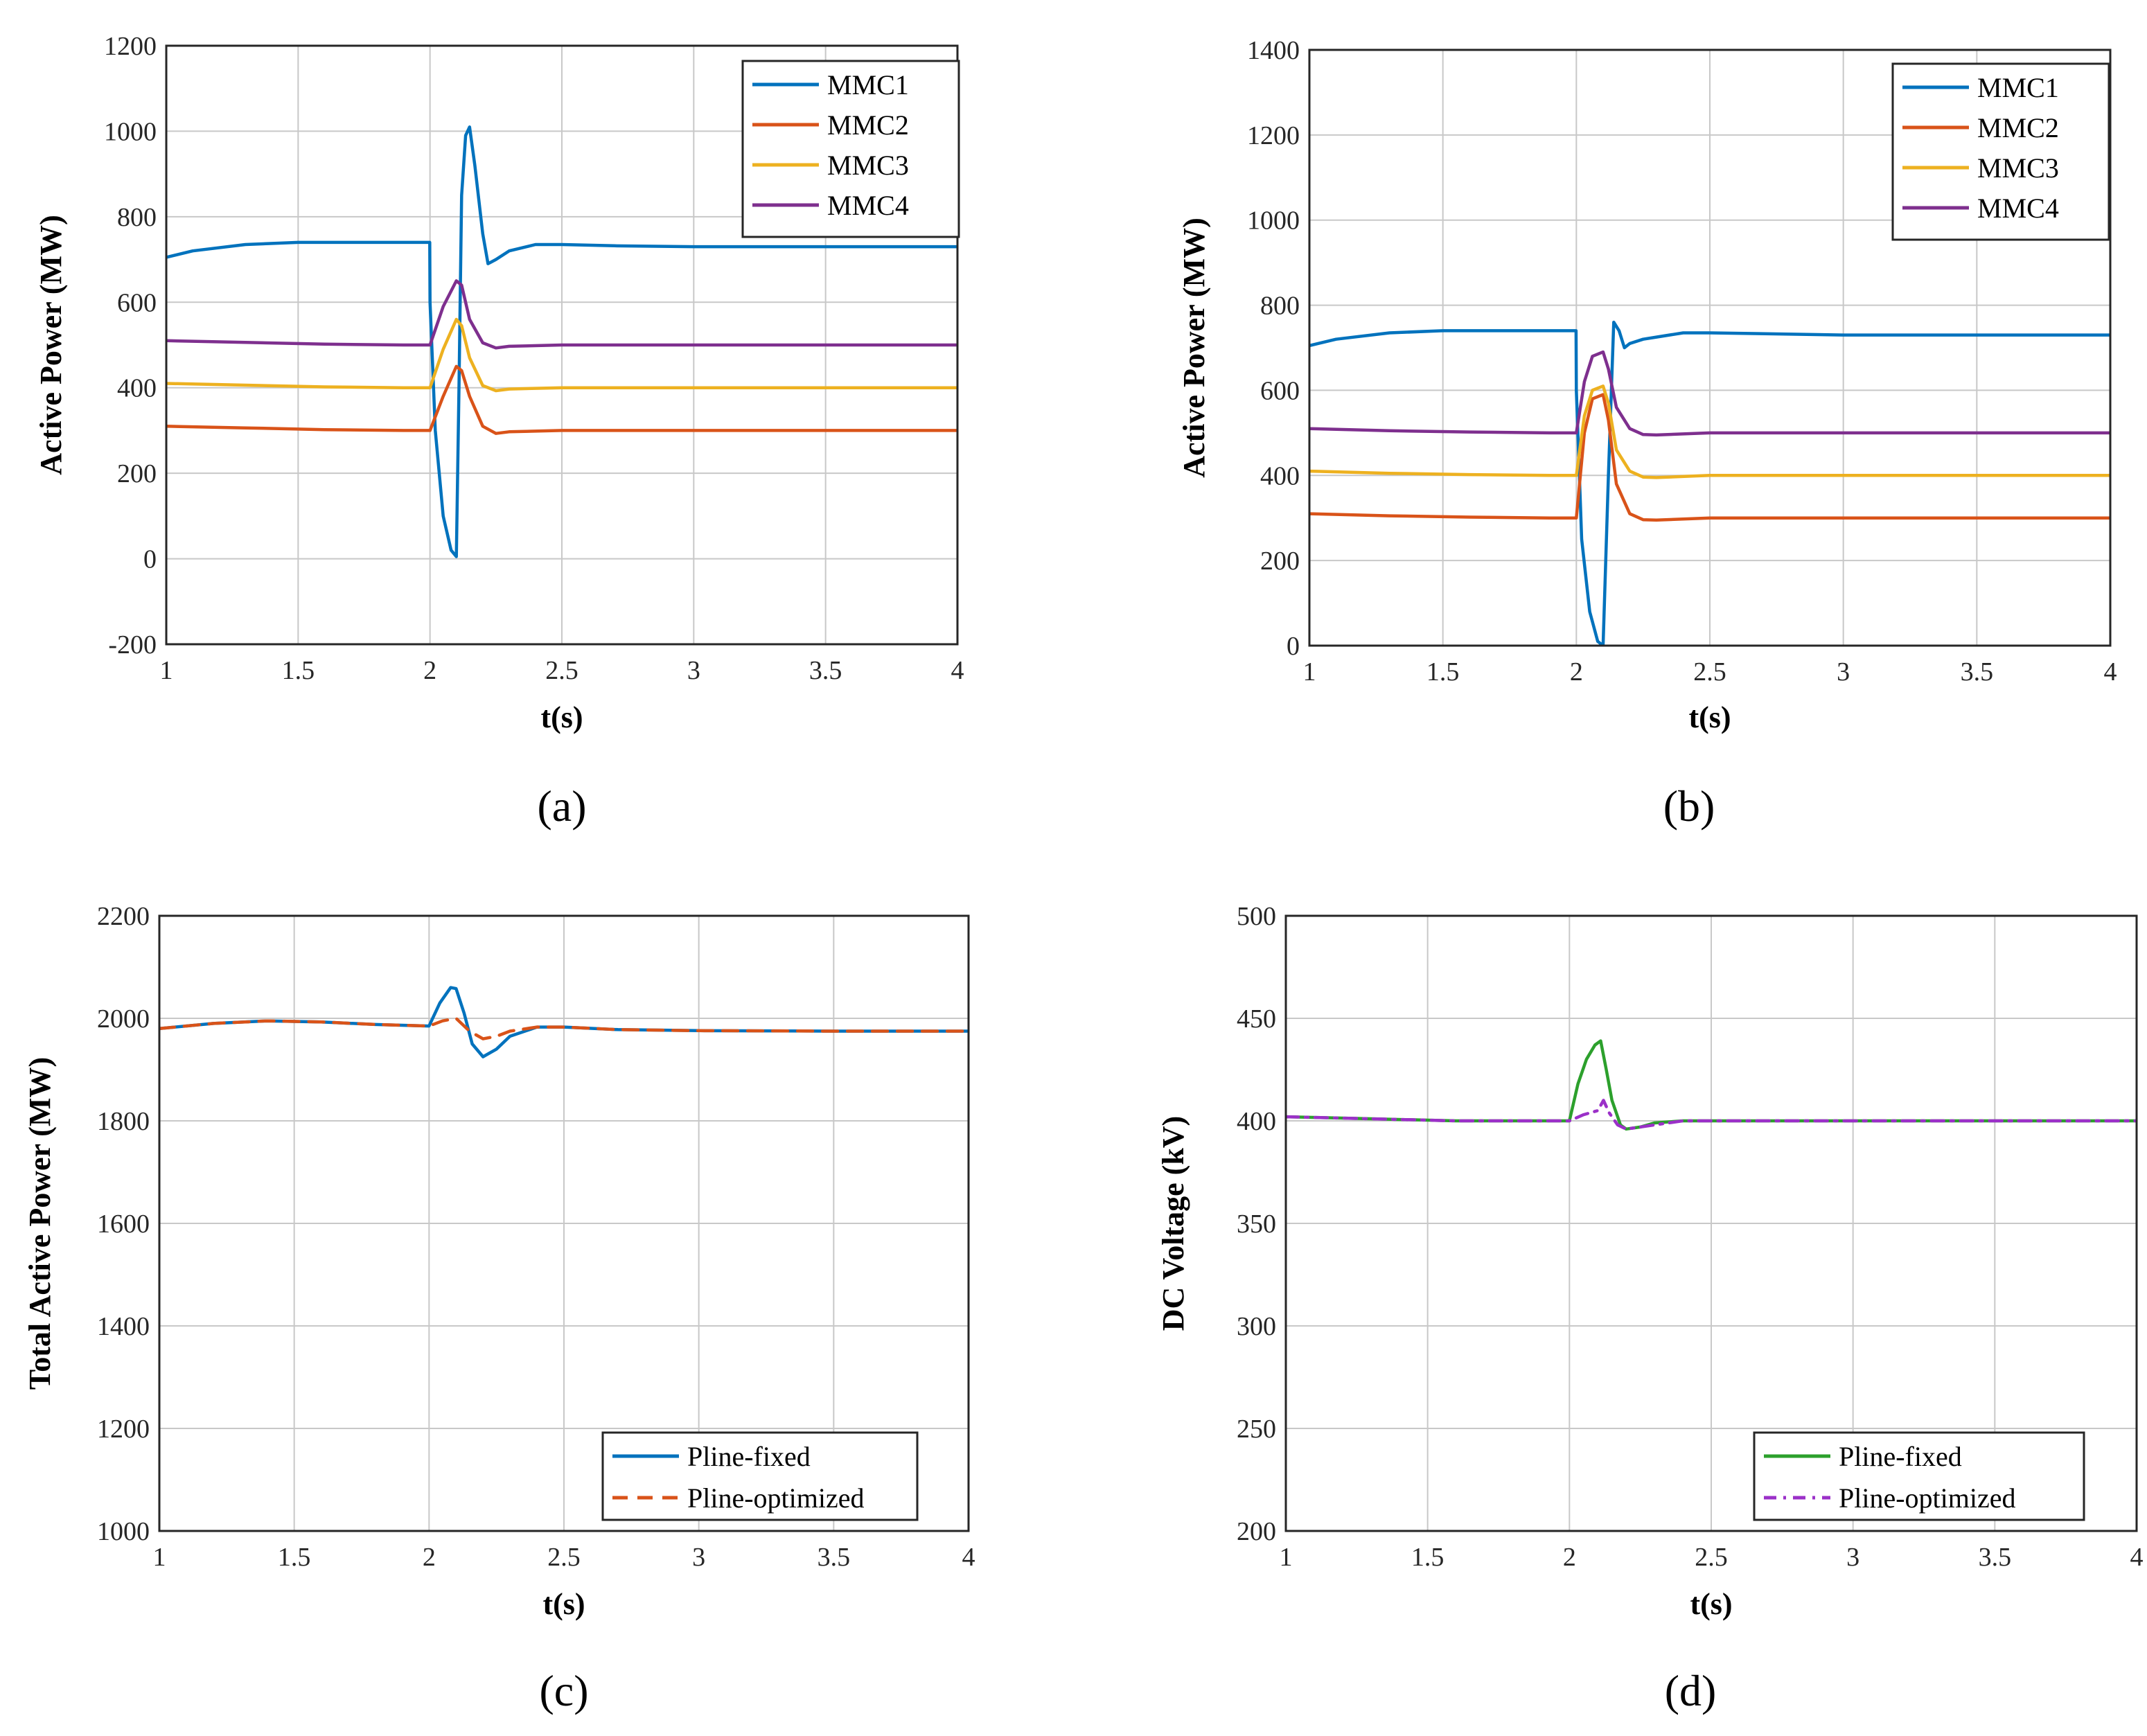 The image size is (2147, 1736). I want to click on panel-label: (a), so click(561, 806).